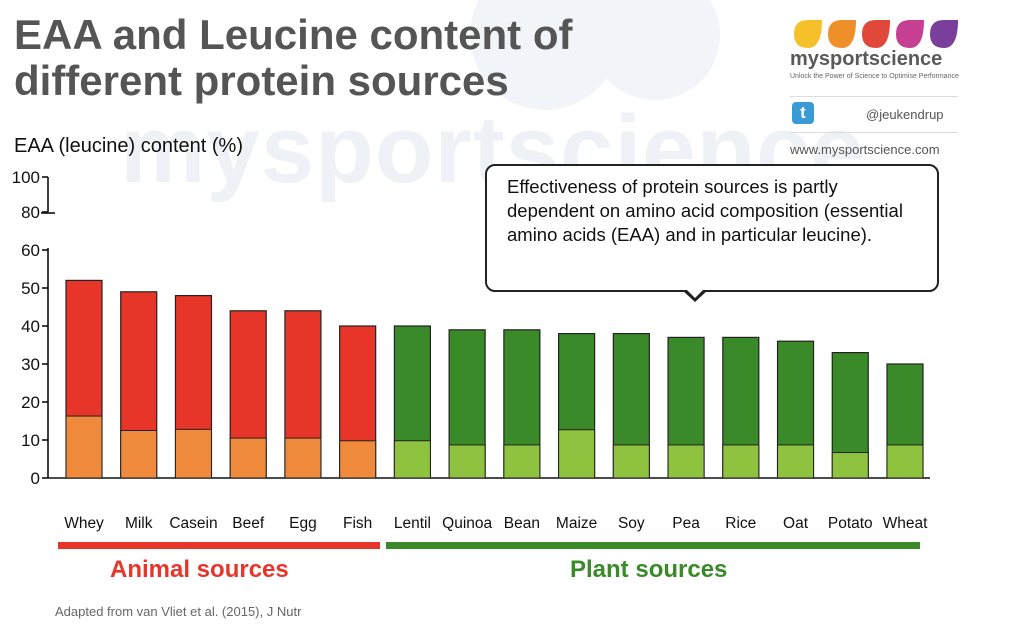 This screenshot has height=632, width=1024. I want to click on bar-leucine-milk, so click(139, 454).